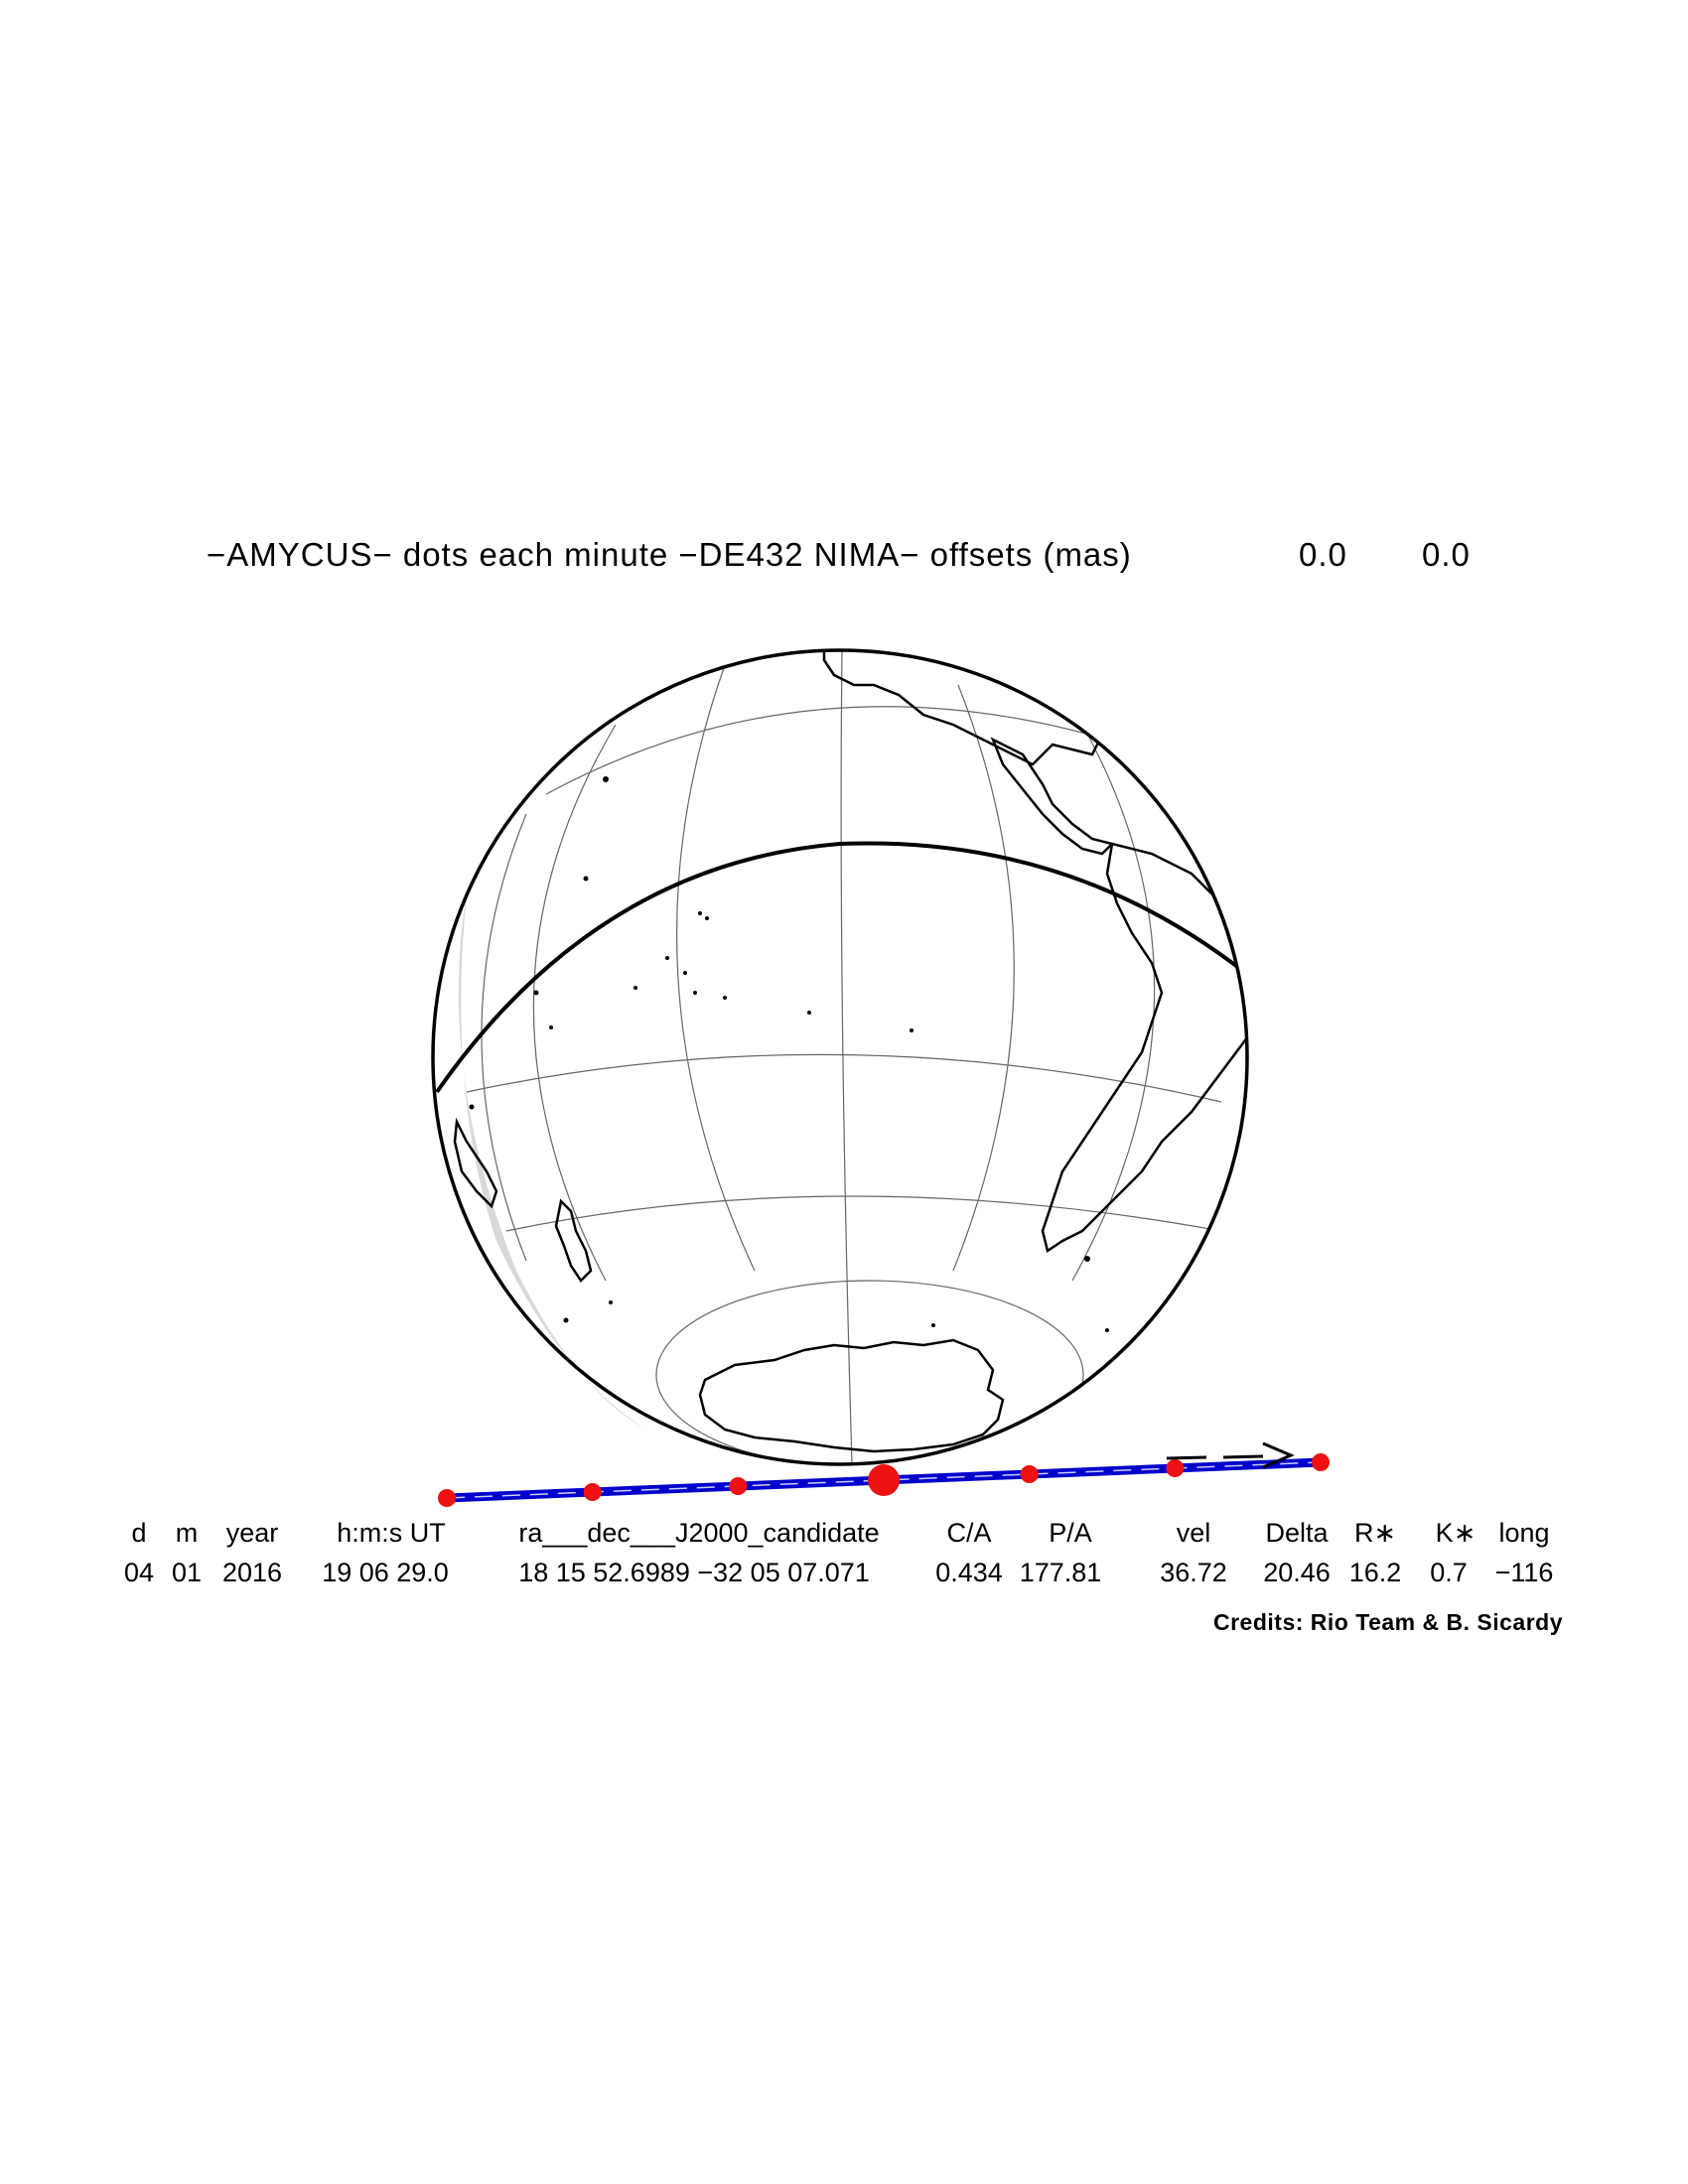 This screenshot has height=2184, width=1688. What do you see at coordinates (1297, 1533) in the screenshot?
I see `header-delta: Delta` at bounding box center [1297, 1533].